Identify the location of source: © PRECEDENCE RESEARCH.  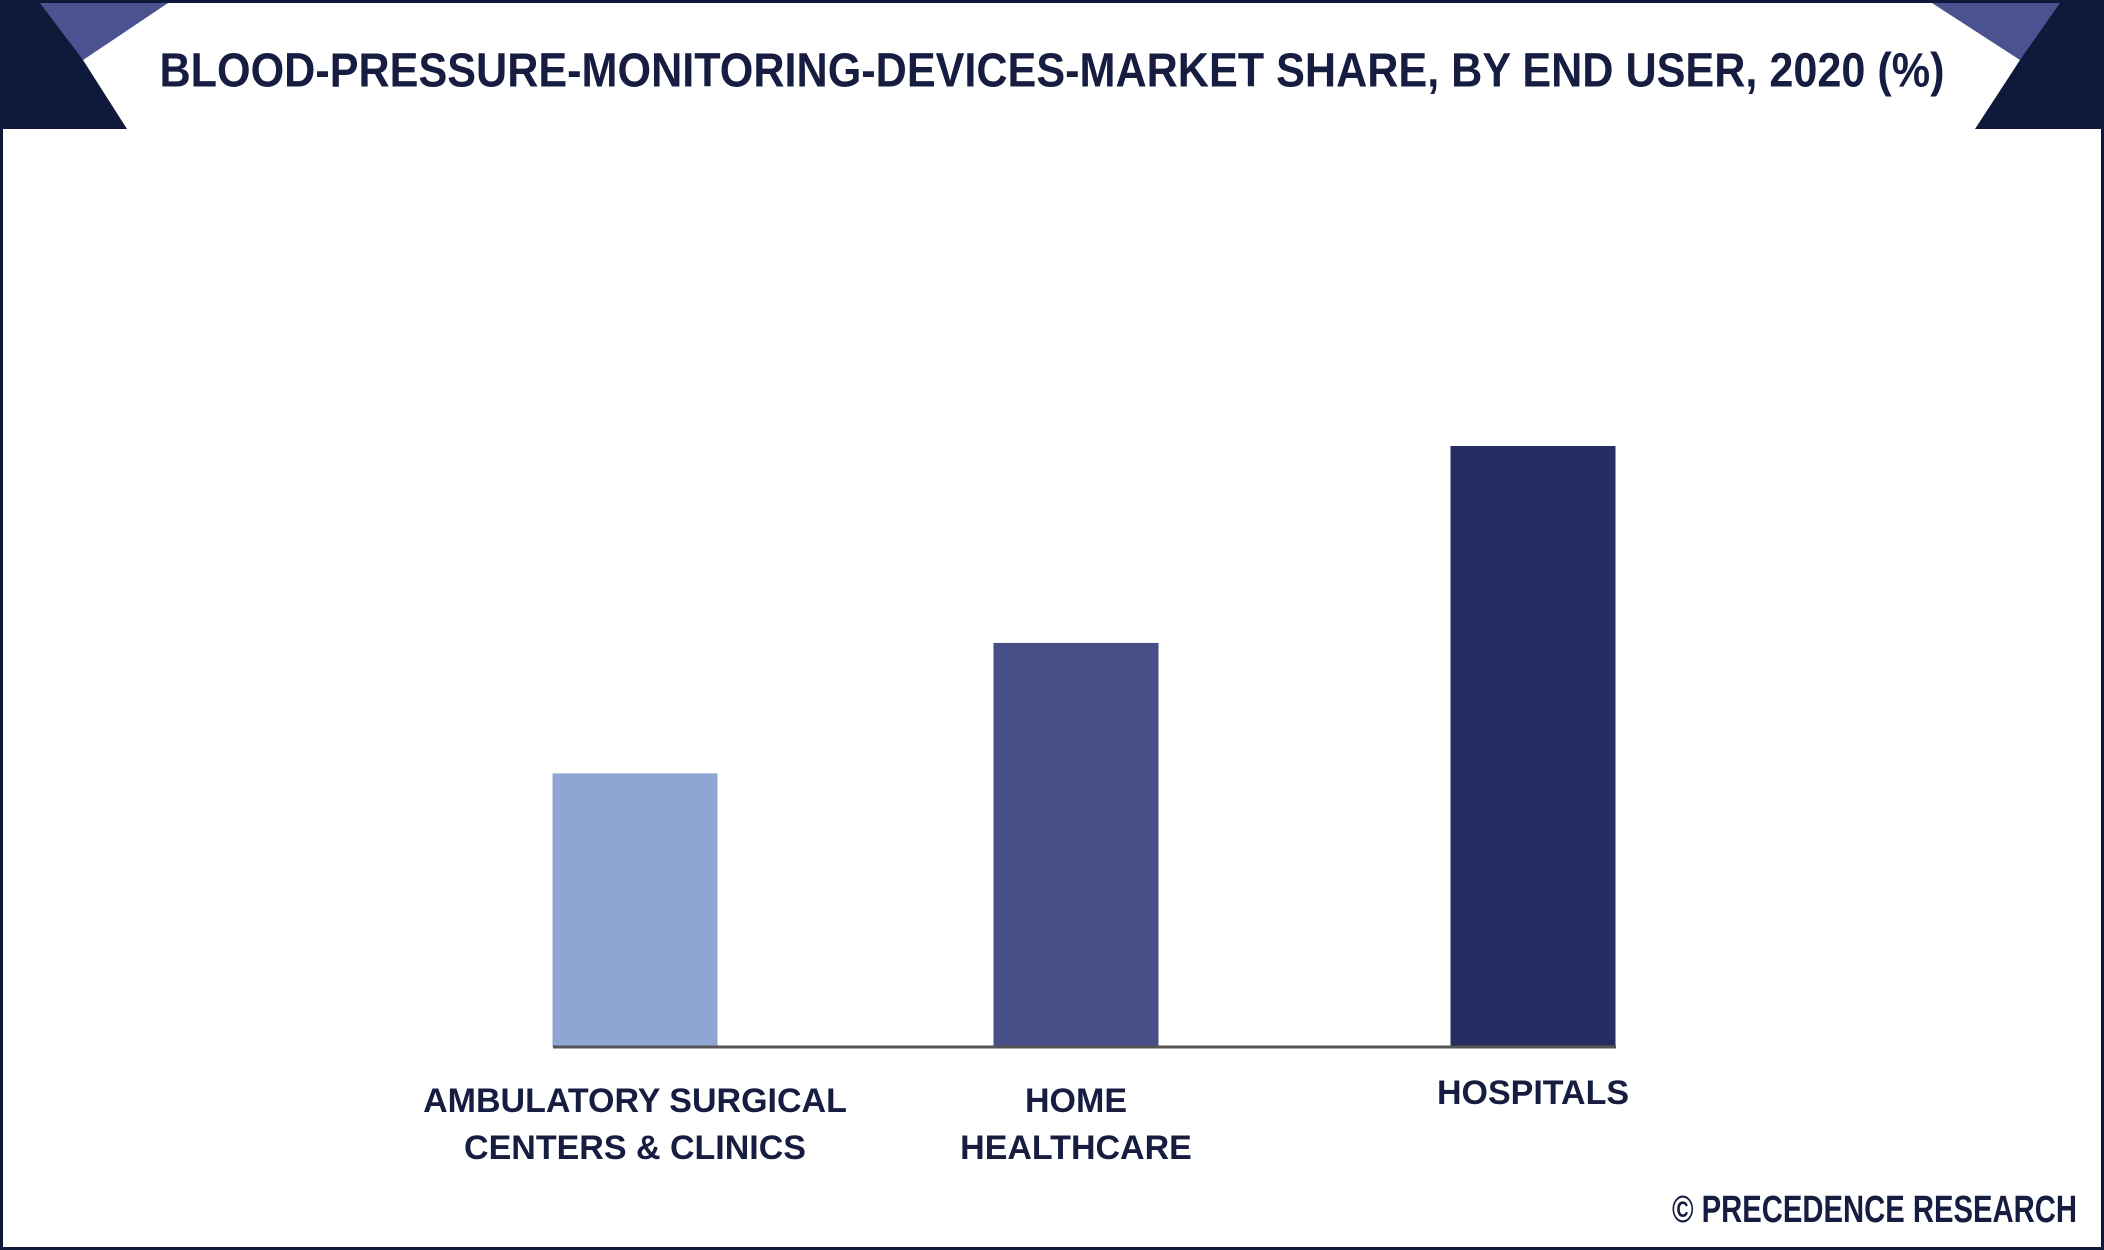
(1874, 1210).